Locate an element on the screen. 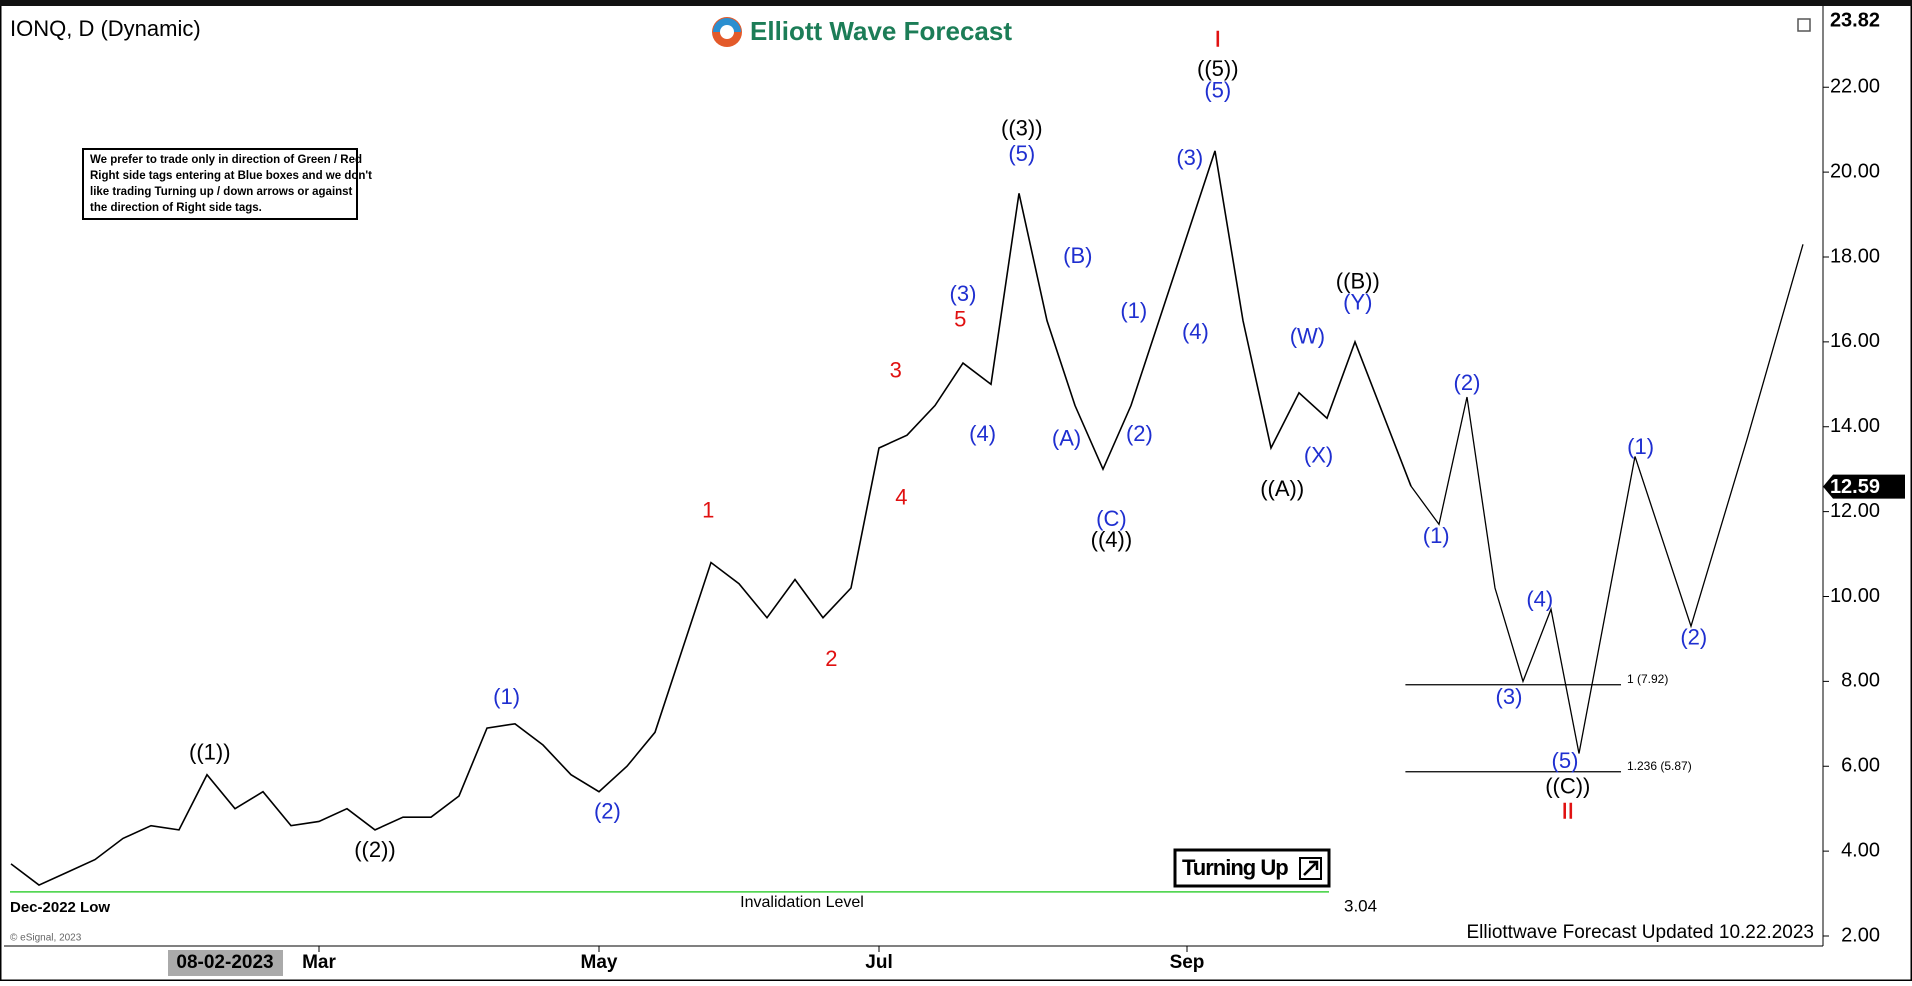 The width and height of the screenshot is (1912, 986). fib-label: 1 (7.92) is located at coordinates (1647, 679).